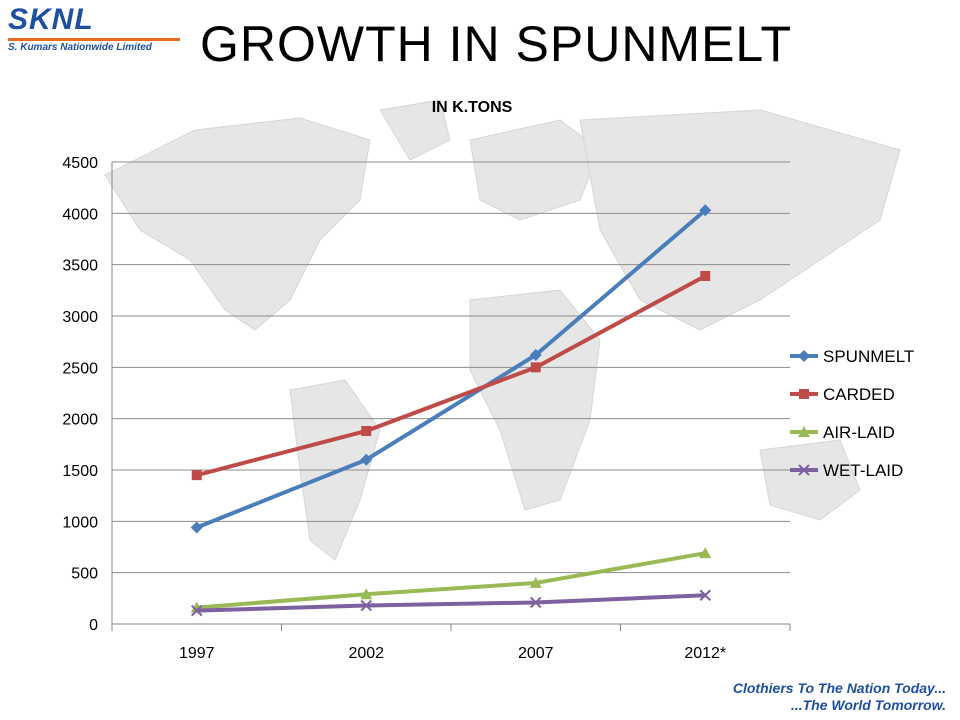 This screenshot has width=960, height=720. Describe the element at coordinates (705, 653) in the screenshot. I see `x-tick-label: 2012*` at that location.